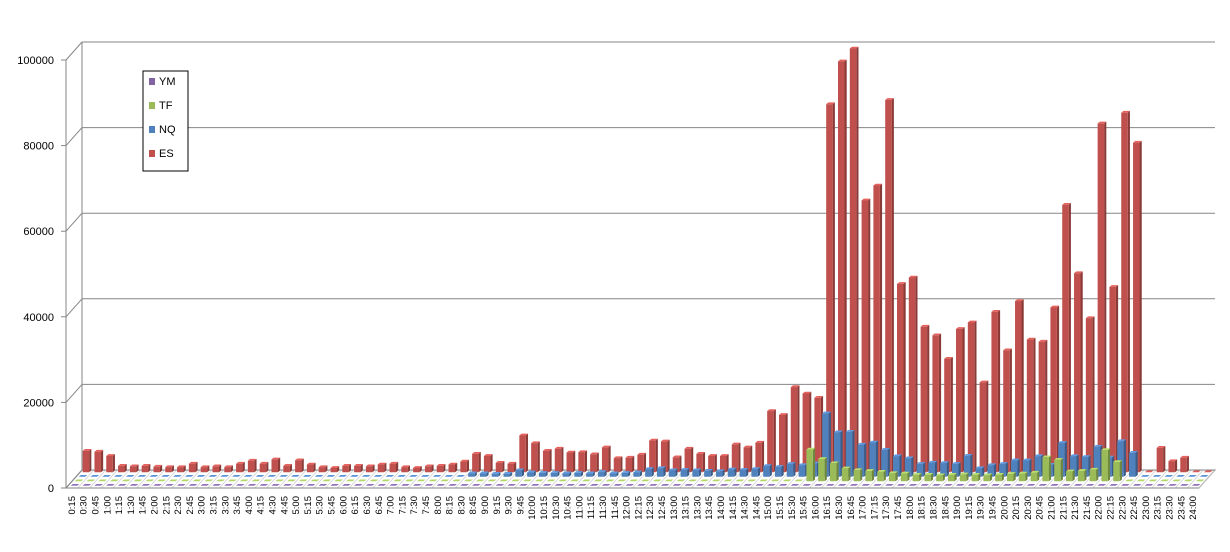 This screenshot has height=552, width=1230. I want to click on x-tick-label: 3:45, so click(237, 505).